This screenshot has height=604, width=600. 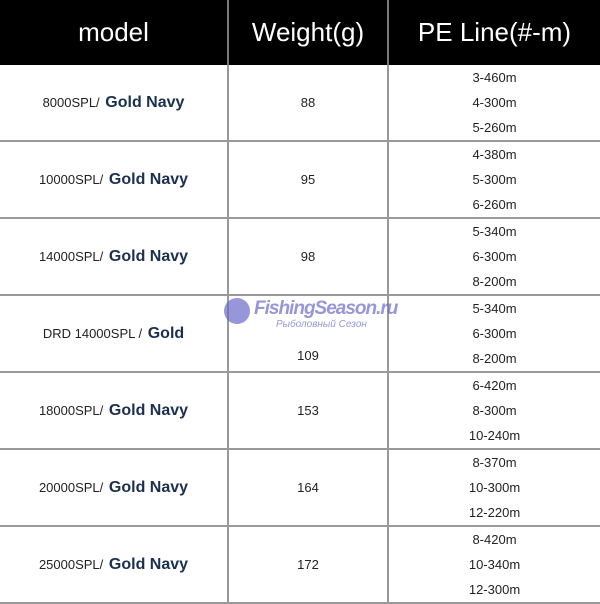 What do you see at coordinates (494, 462) in the screenshot?
I see `pe-line-value: 8-370m` at bounding box center [494, 462].